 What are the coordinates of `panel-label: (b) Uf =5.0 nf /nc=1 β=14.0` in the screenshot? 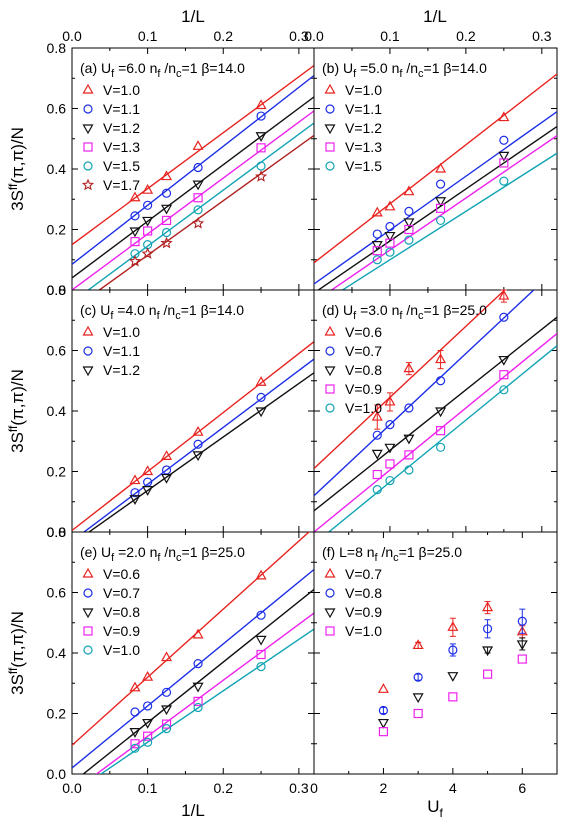 It's located at (404, 70).